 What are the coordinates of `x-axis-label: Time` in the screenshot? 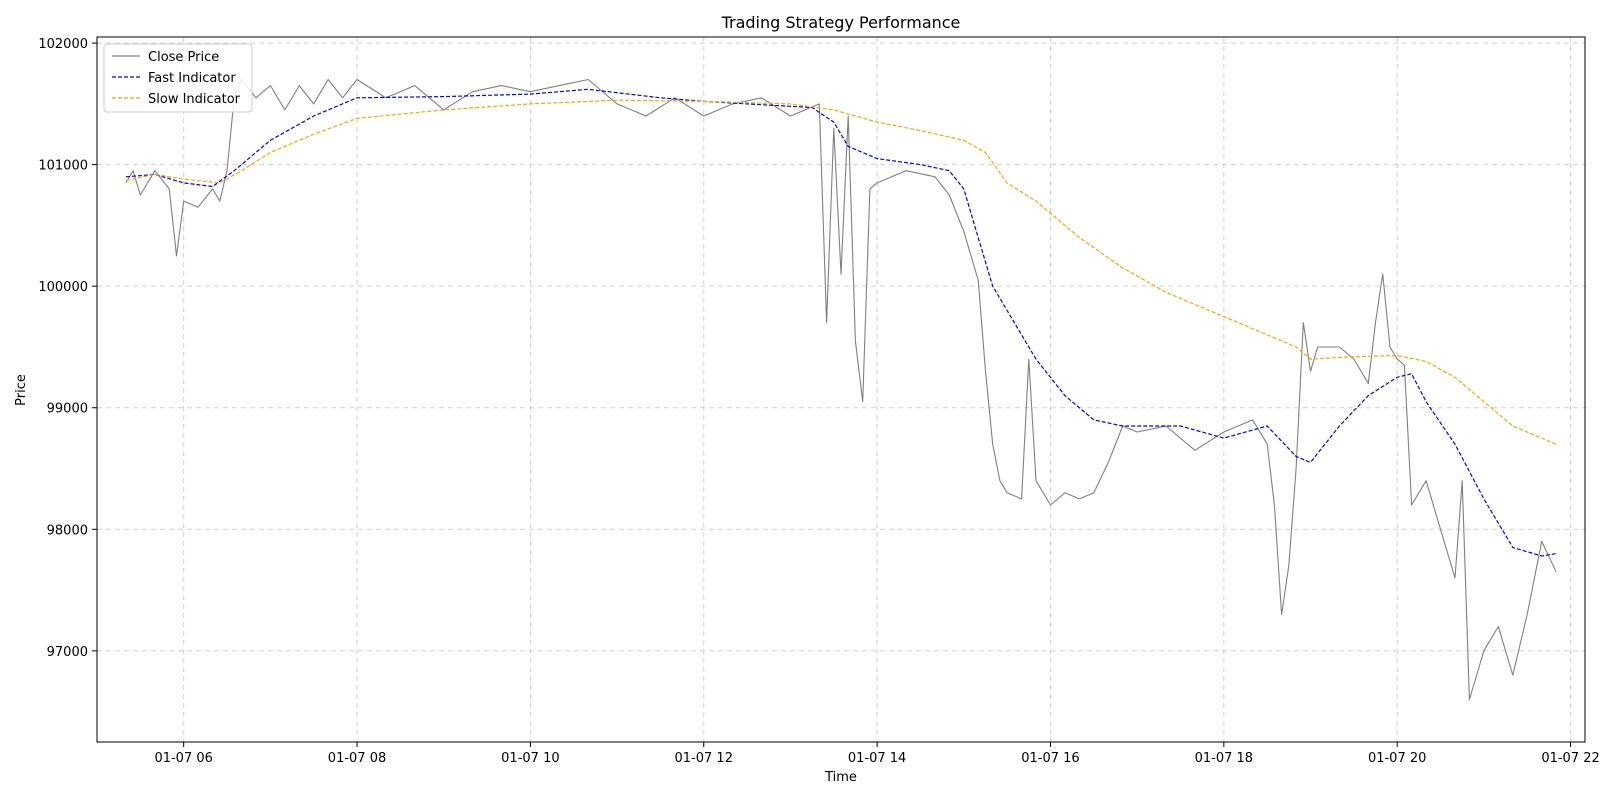 It's located at (840, 777).